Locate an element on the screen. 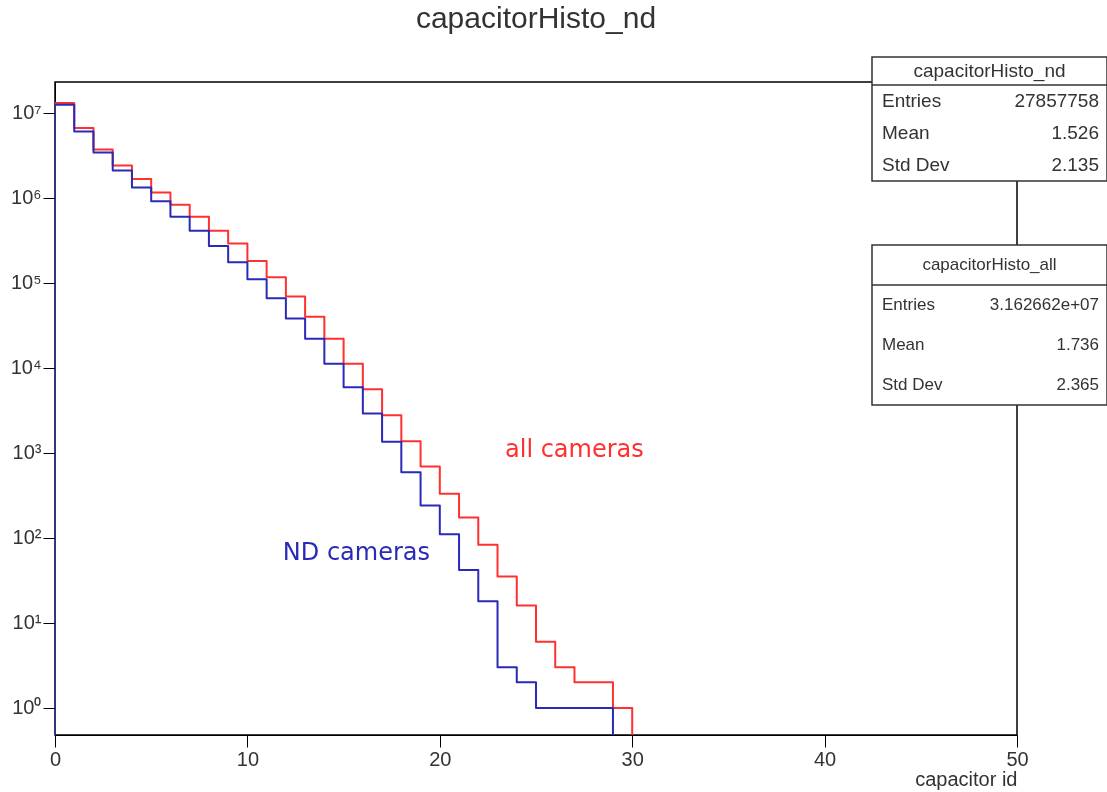 This screenshot has height=792, width=1107. y-tick-label: 10² is located at coordinates (27, 537).